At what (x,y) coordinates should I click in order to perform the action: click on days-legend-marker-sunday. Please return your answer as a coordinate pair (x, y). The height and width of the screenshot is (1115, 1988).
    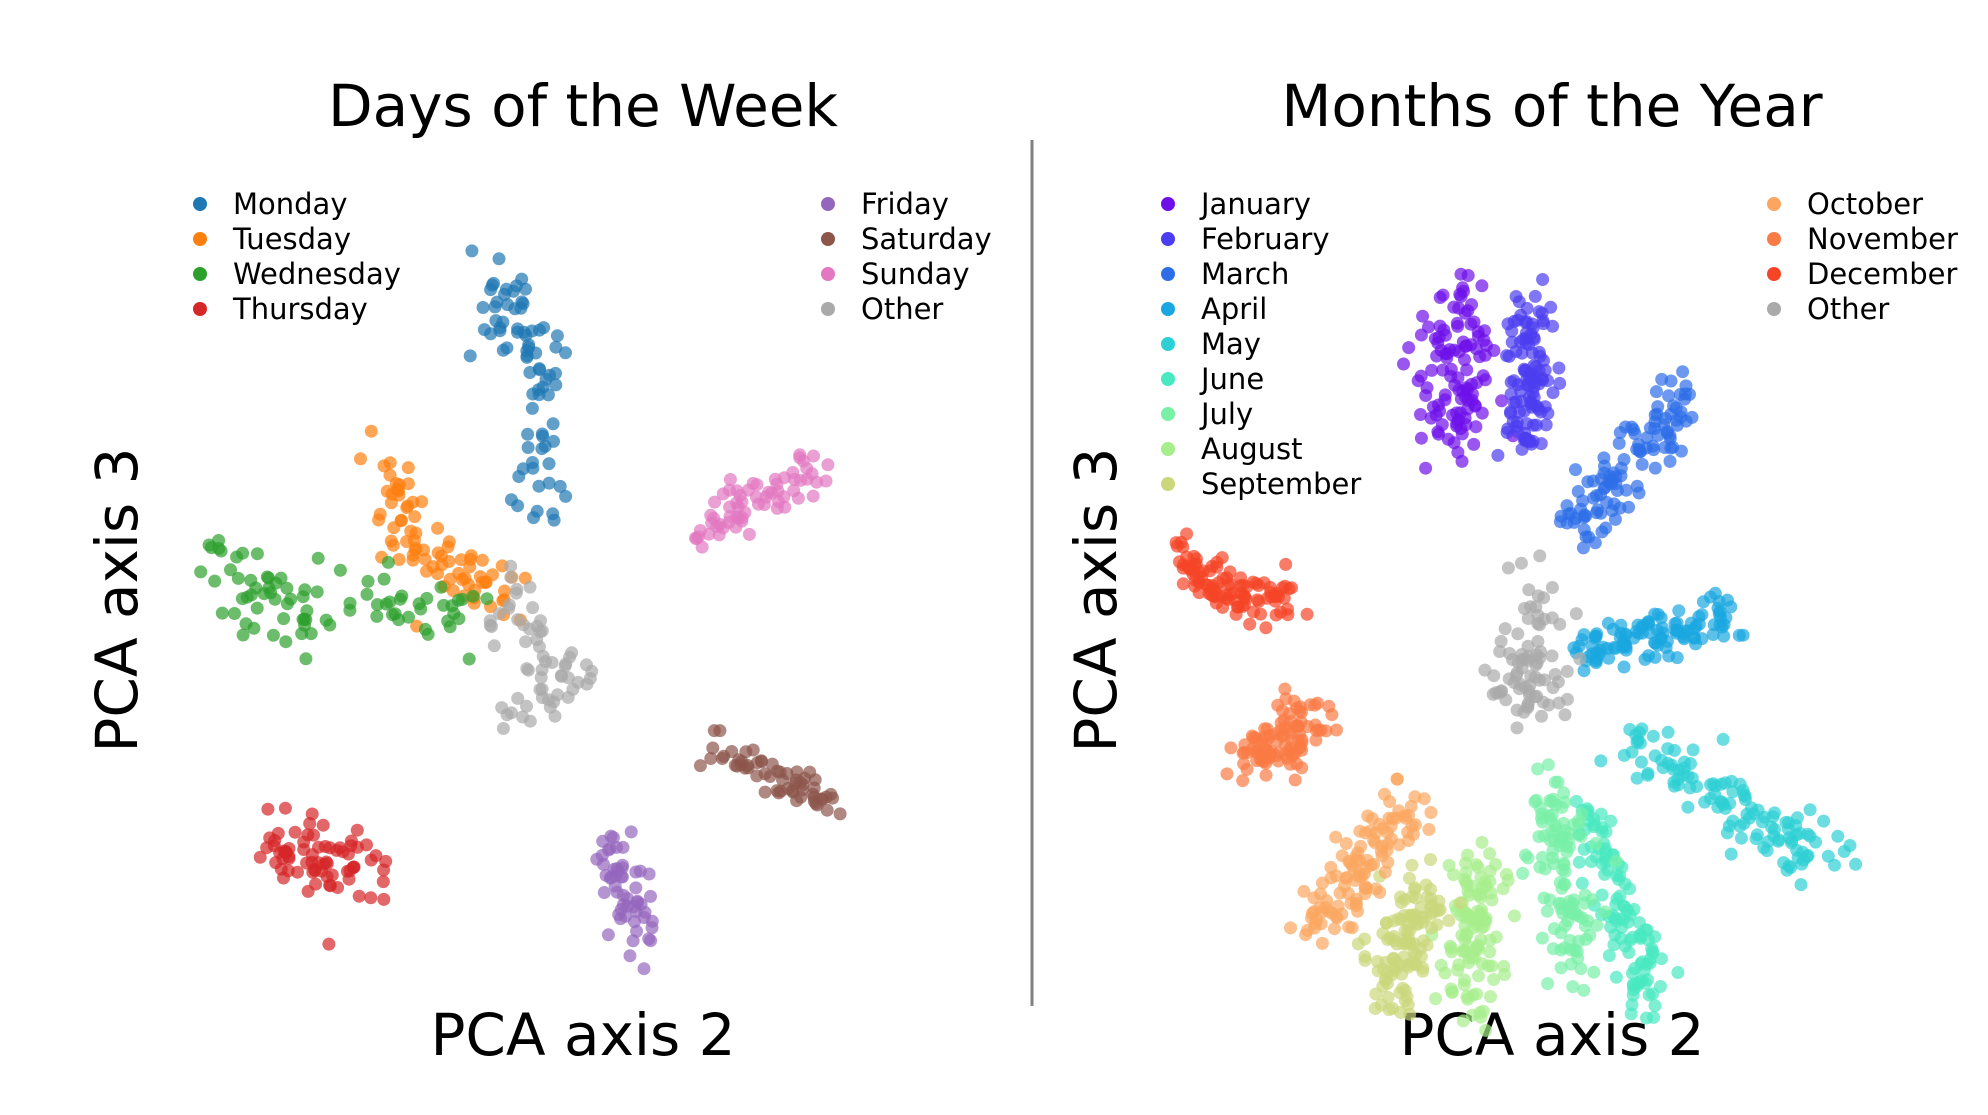
    Looking at the image, I should click on (828, 274).